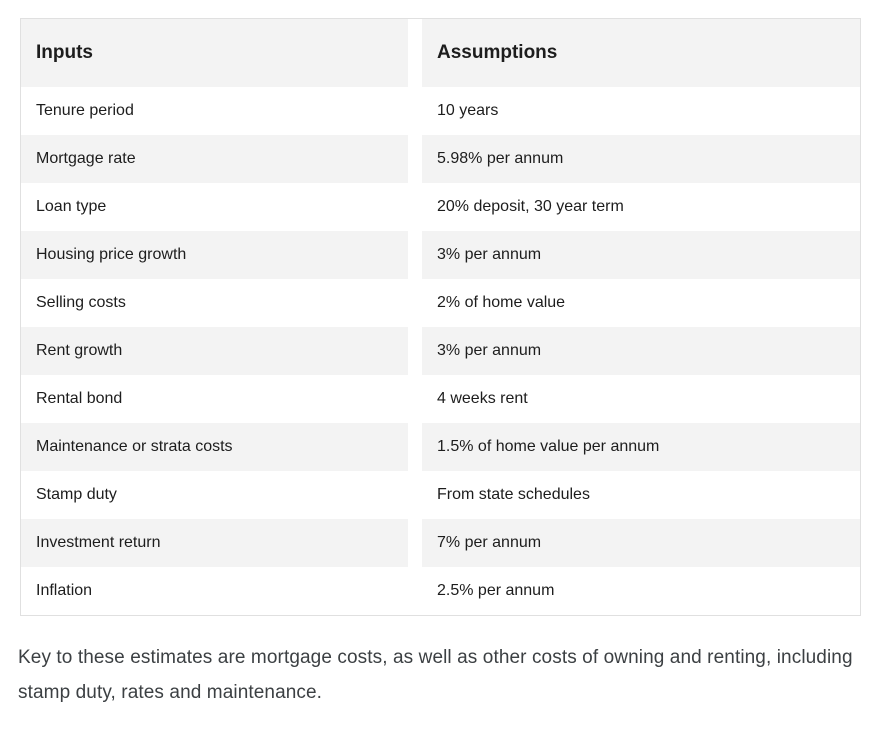 Image resolution: width=884 pixels, height=738 pixels. I want to click on input-cell: Tenure period, so click(221, 111).